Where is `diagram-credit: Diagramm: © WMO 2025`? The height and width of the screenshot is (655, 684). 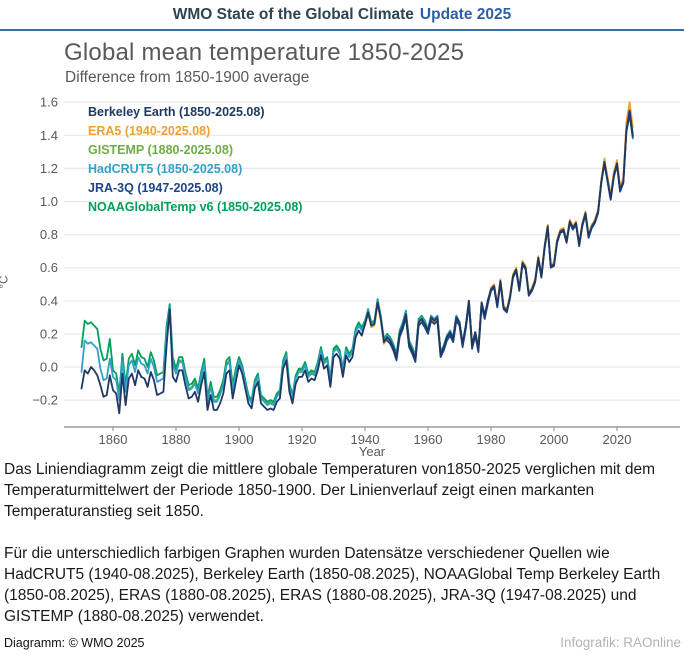
diagram-credit: Diagramm: © WMO 2025 is located at coordinates (74, 643).